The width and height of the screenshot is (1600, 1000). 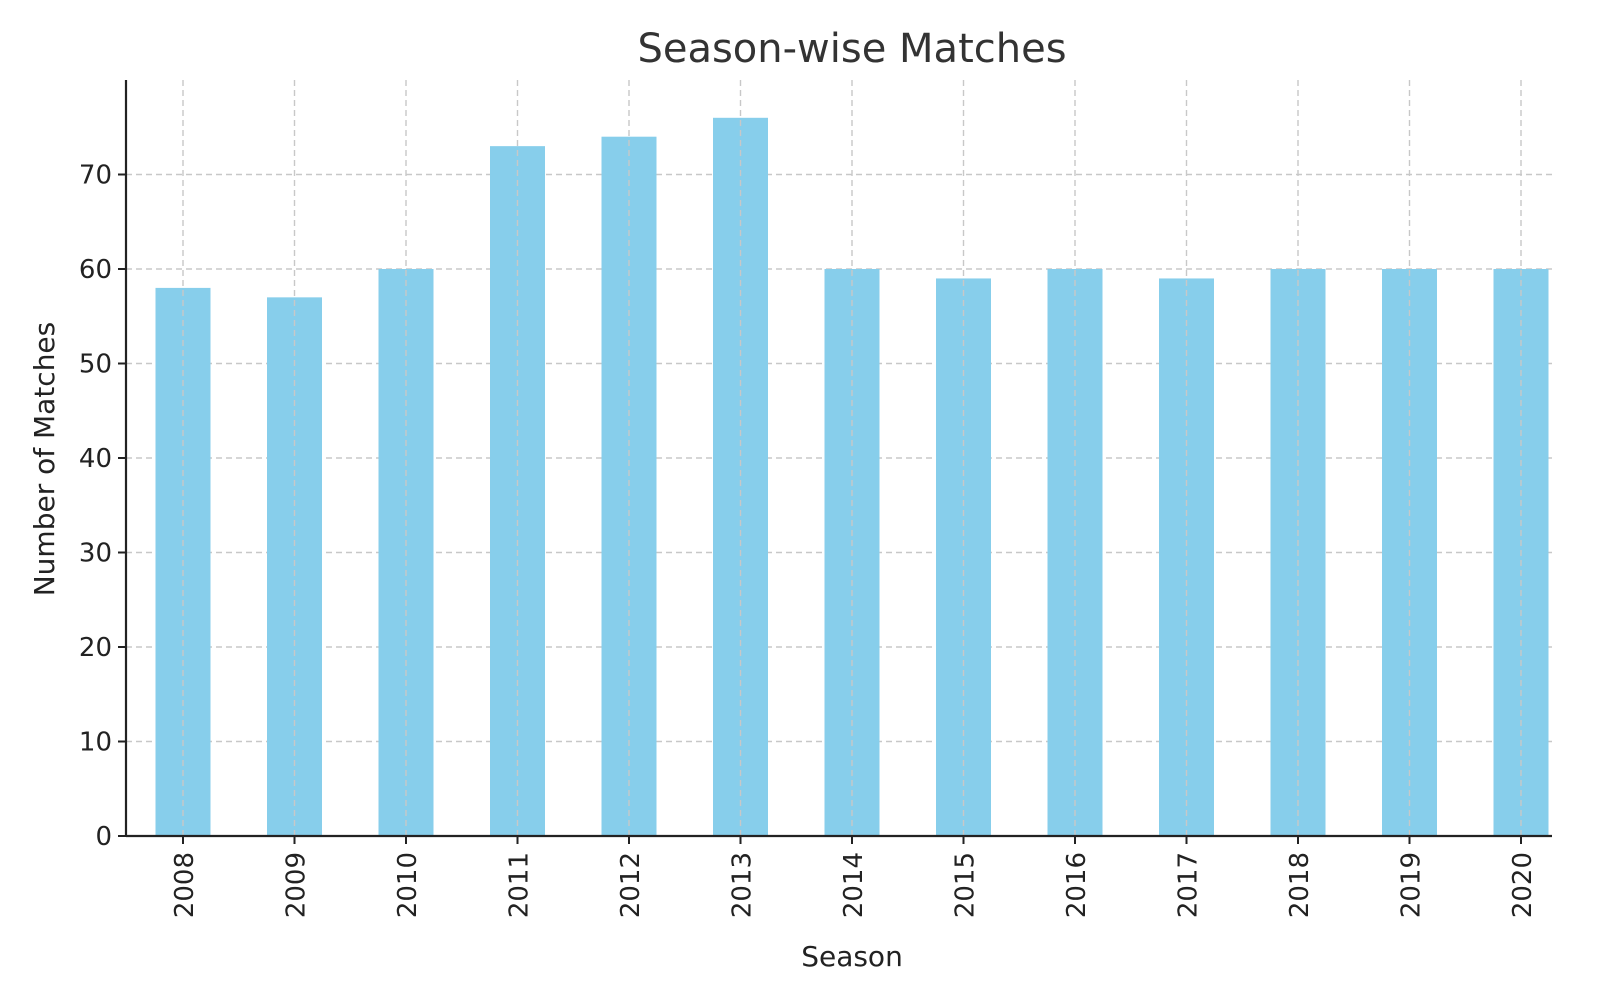 What do you see at coordinates (631, 885) in the screenshot?
I see `x-tick-label: 2012` at bounding box center [631, 885].